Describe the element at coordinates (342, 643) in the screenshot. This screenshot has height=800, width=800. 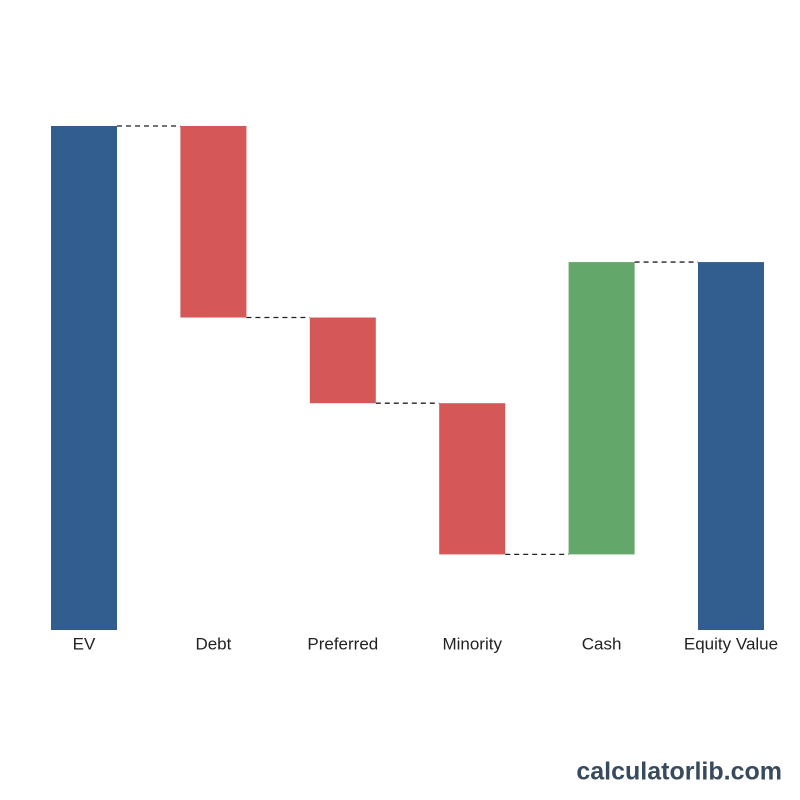
I see `x-tick-label: Preferred` at that location.